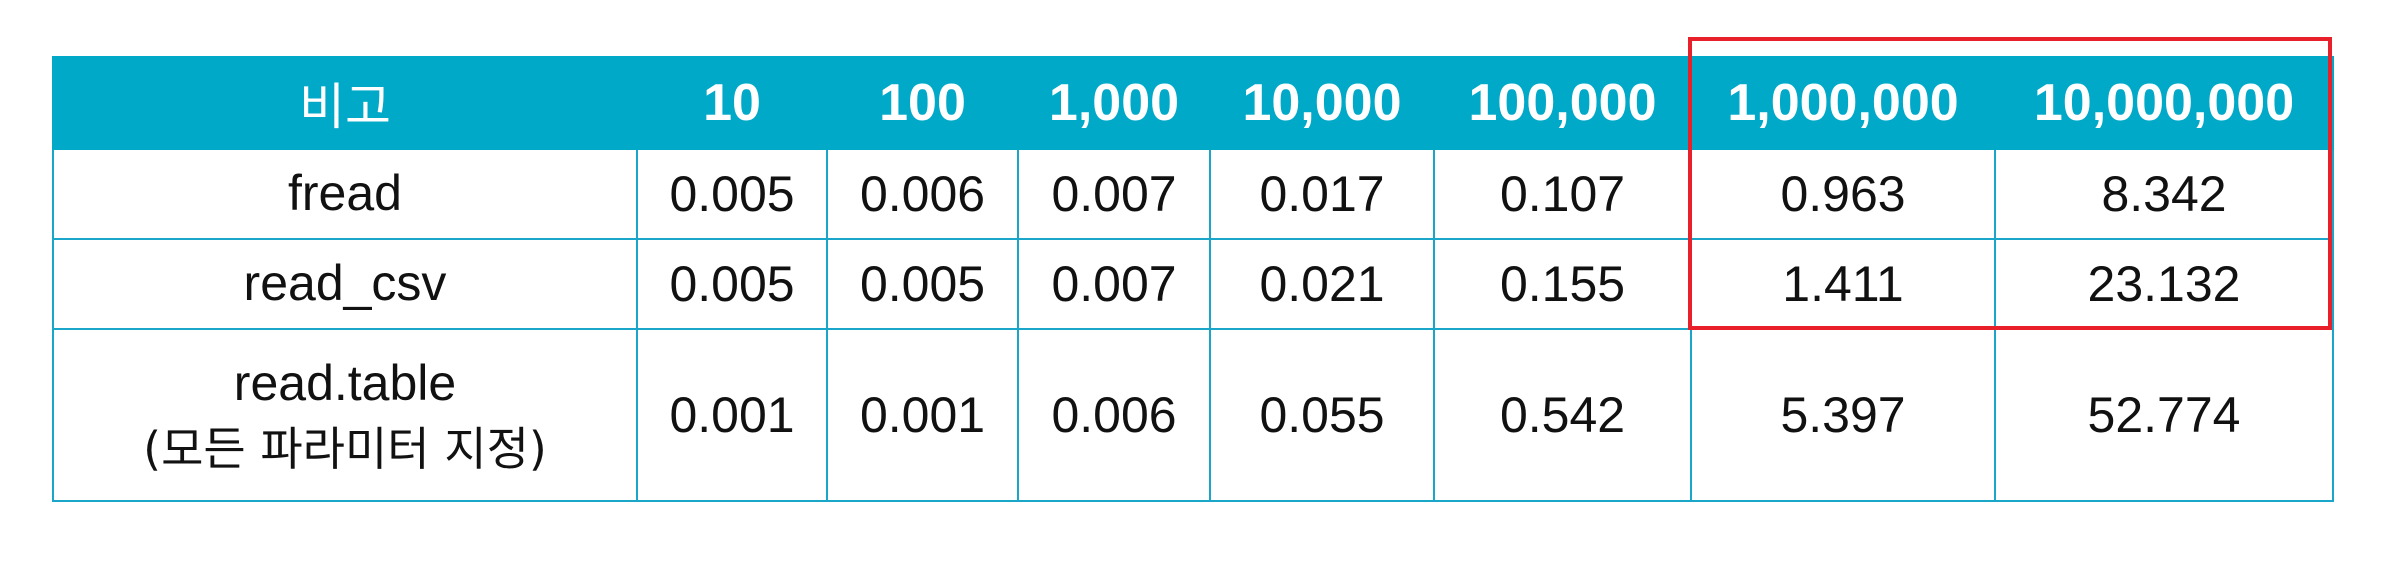 The image size is (2392, 568). What do you see at coordinates (1322, 103) in the screenshot?
I see `header-cell-10000: 10,000` at bounding box center [1322, 103].